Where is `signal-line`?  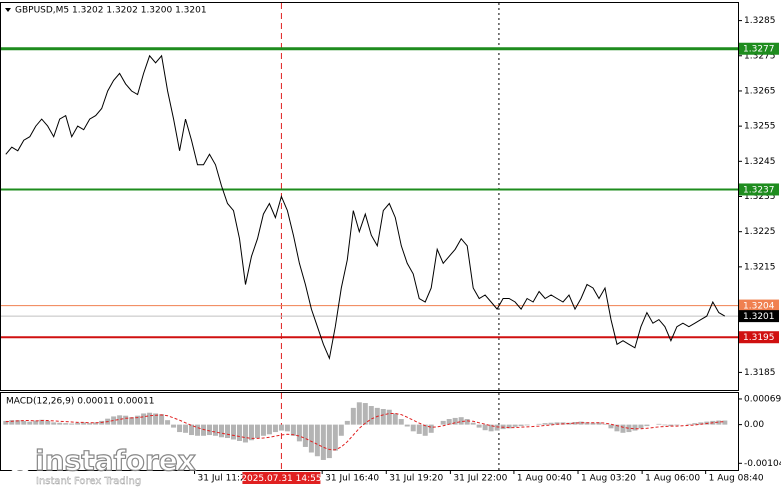 signal-line is located at coordinates (365, 432).